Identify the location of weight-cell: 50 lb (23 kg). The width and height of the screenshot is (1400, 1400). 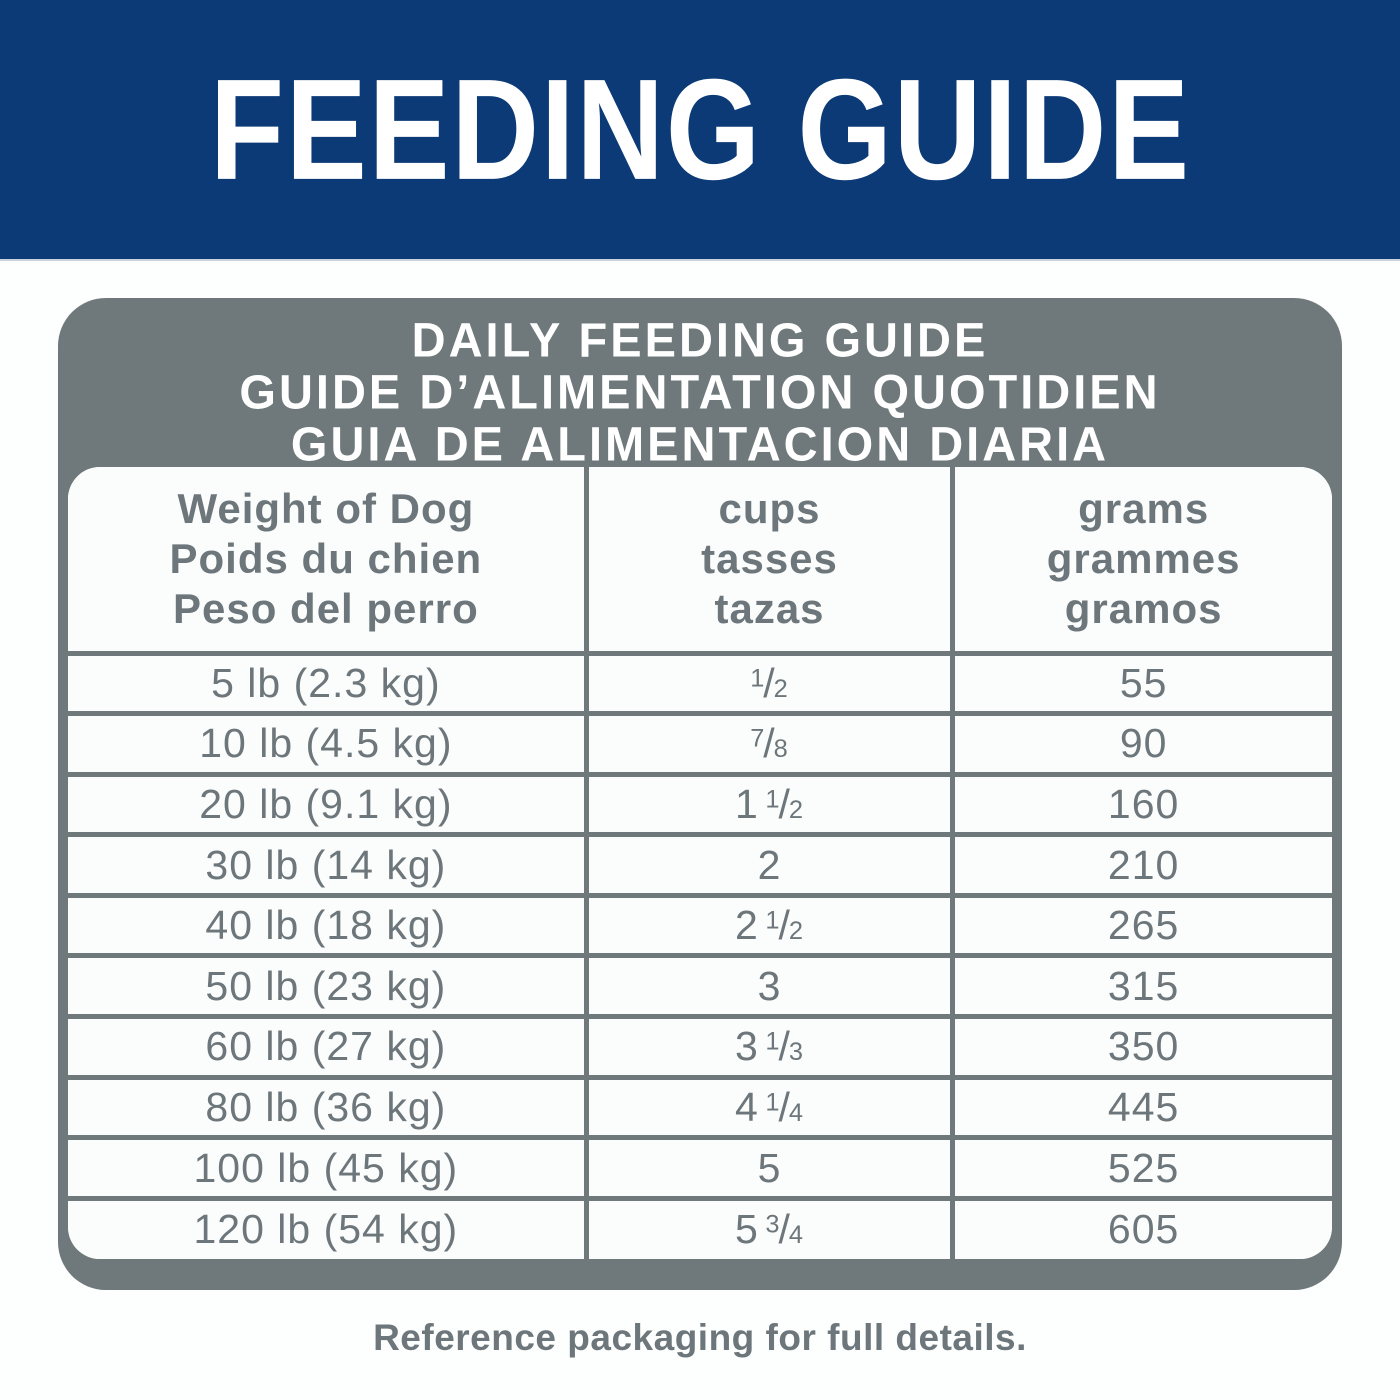
(328, 986).